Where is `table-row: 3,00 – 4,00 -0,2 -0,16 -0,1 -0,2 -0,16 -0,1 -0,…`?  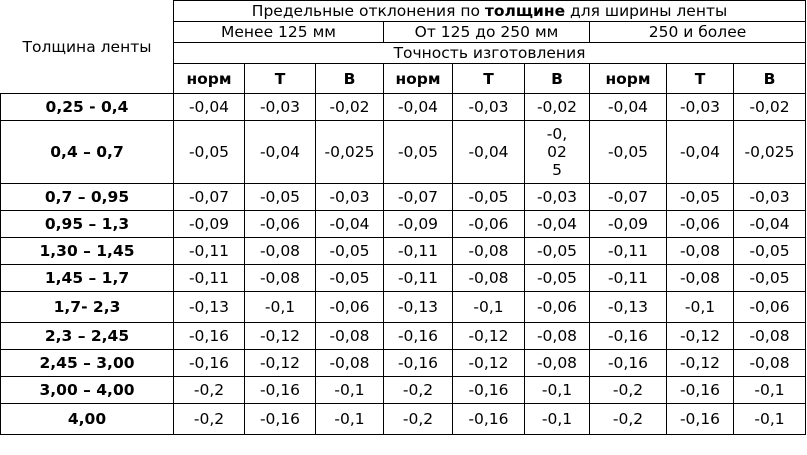
table-row: 3,00 – 4,00 -0,2 -0,16 -0,1 -0,2 -0,16 -0,1 -0,… is located at coordinates (403, 390).